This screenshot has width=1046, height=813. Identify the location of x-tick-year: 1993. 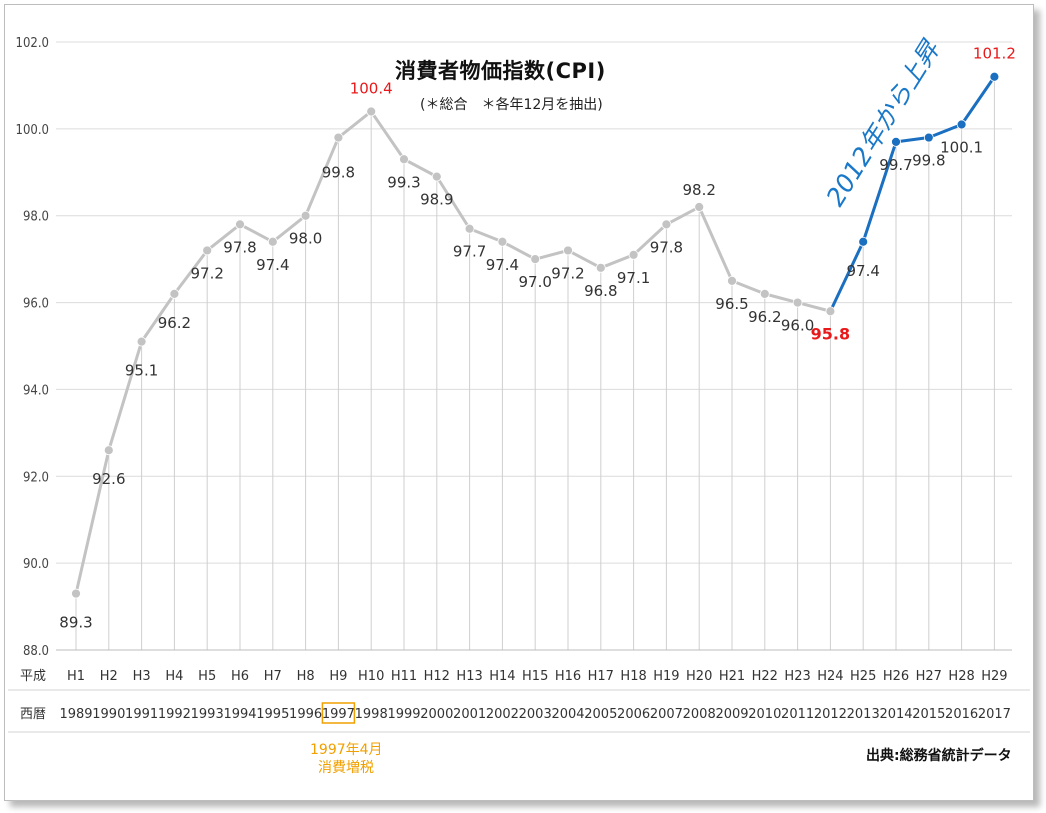
(207, 714).